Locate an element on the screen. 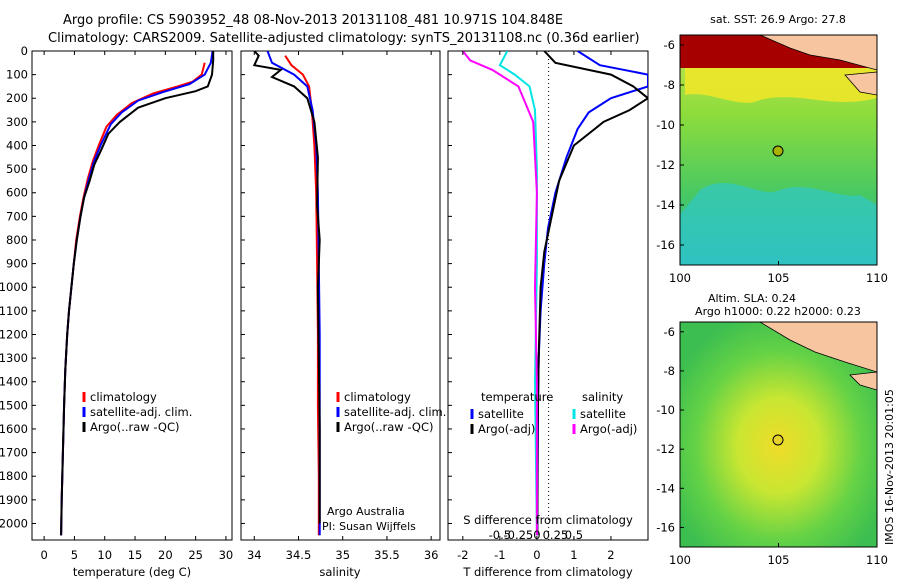  difference-x2tick-label: -0.5 is located at coordinates (500, 535).